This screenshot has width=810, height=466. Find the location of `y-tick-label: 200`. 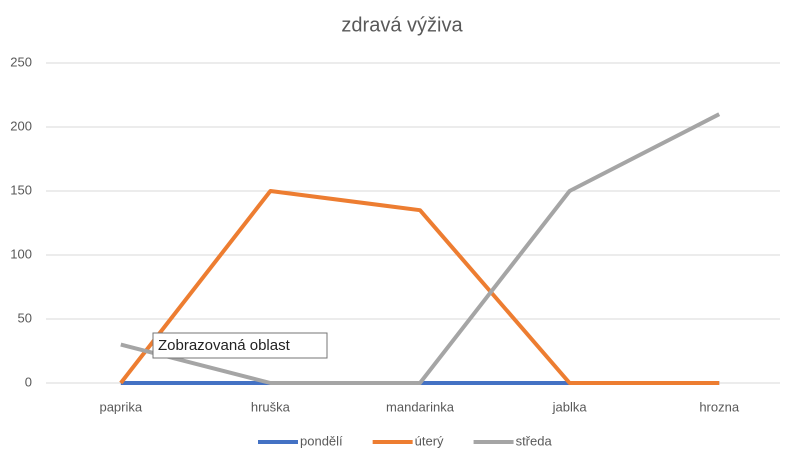

y-tick-label: 200 is located at coordinates (21, 125).